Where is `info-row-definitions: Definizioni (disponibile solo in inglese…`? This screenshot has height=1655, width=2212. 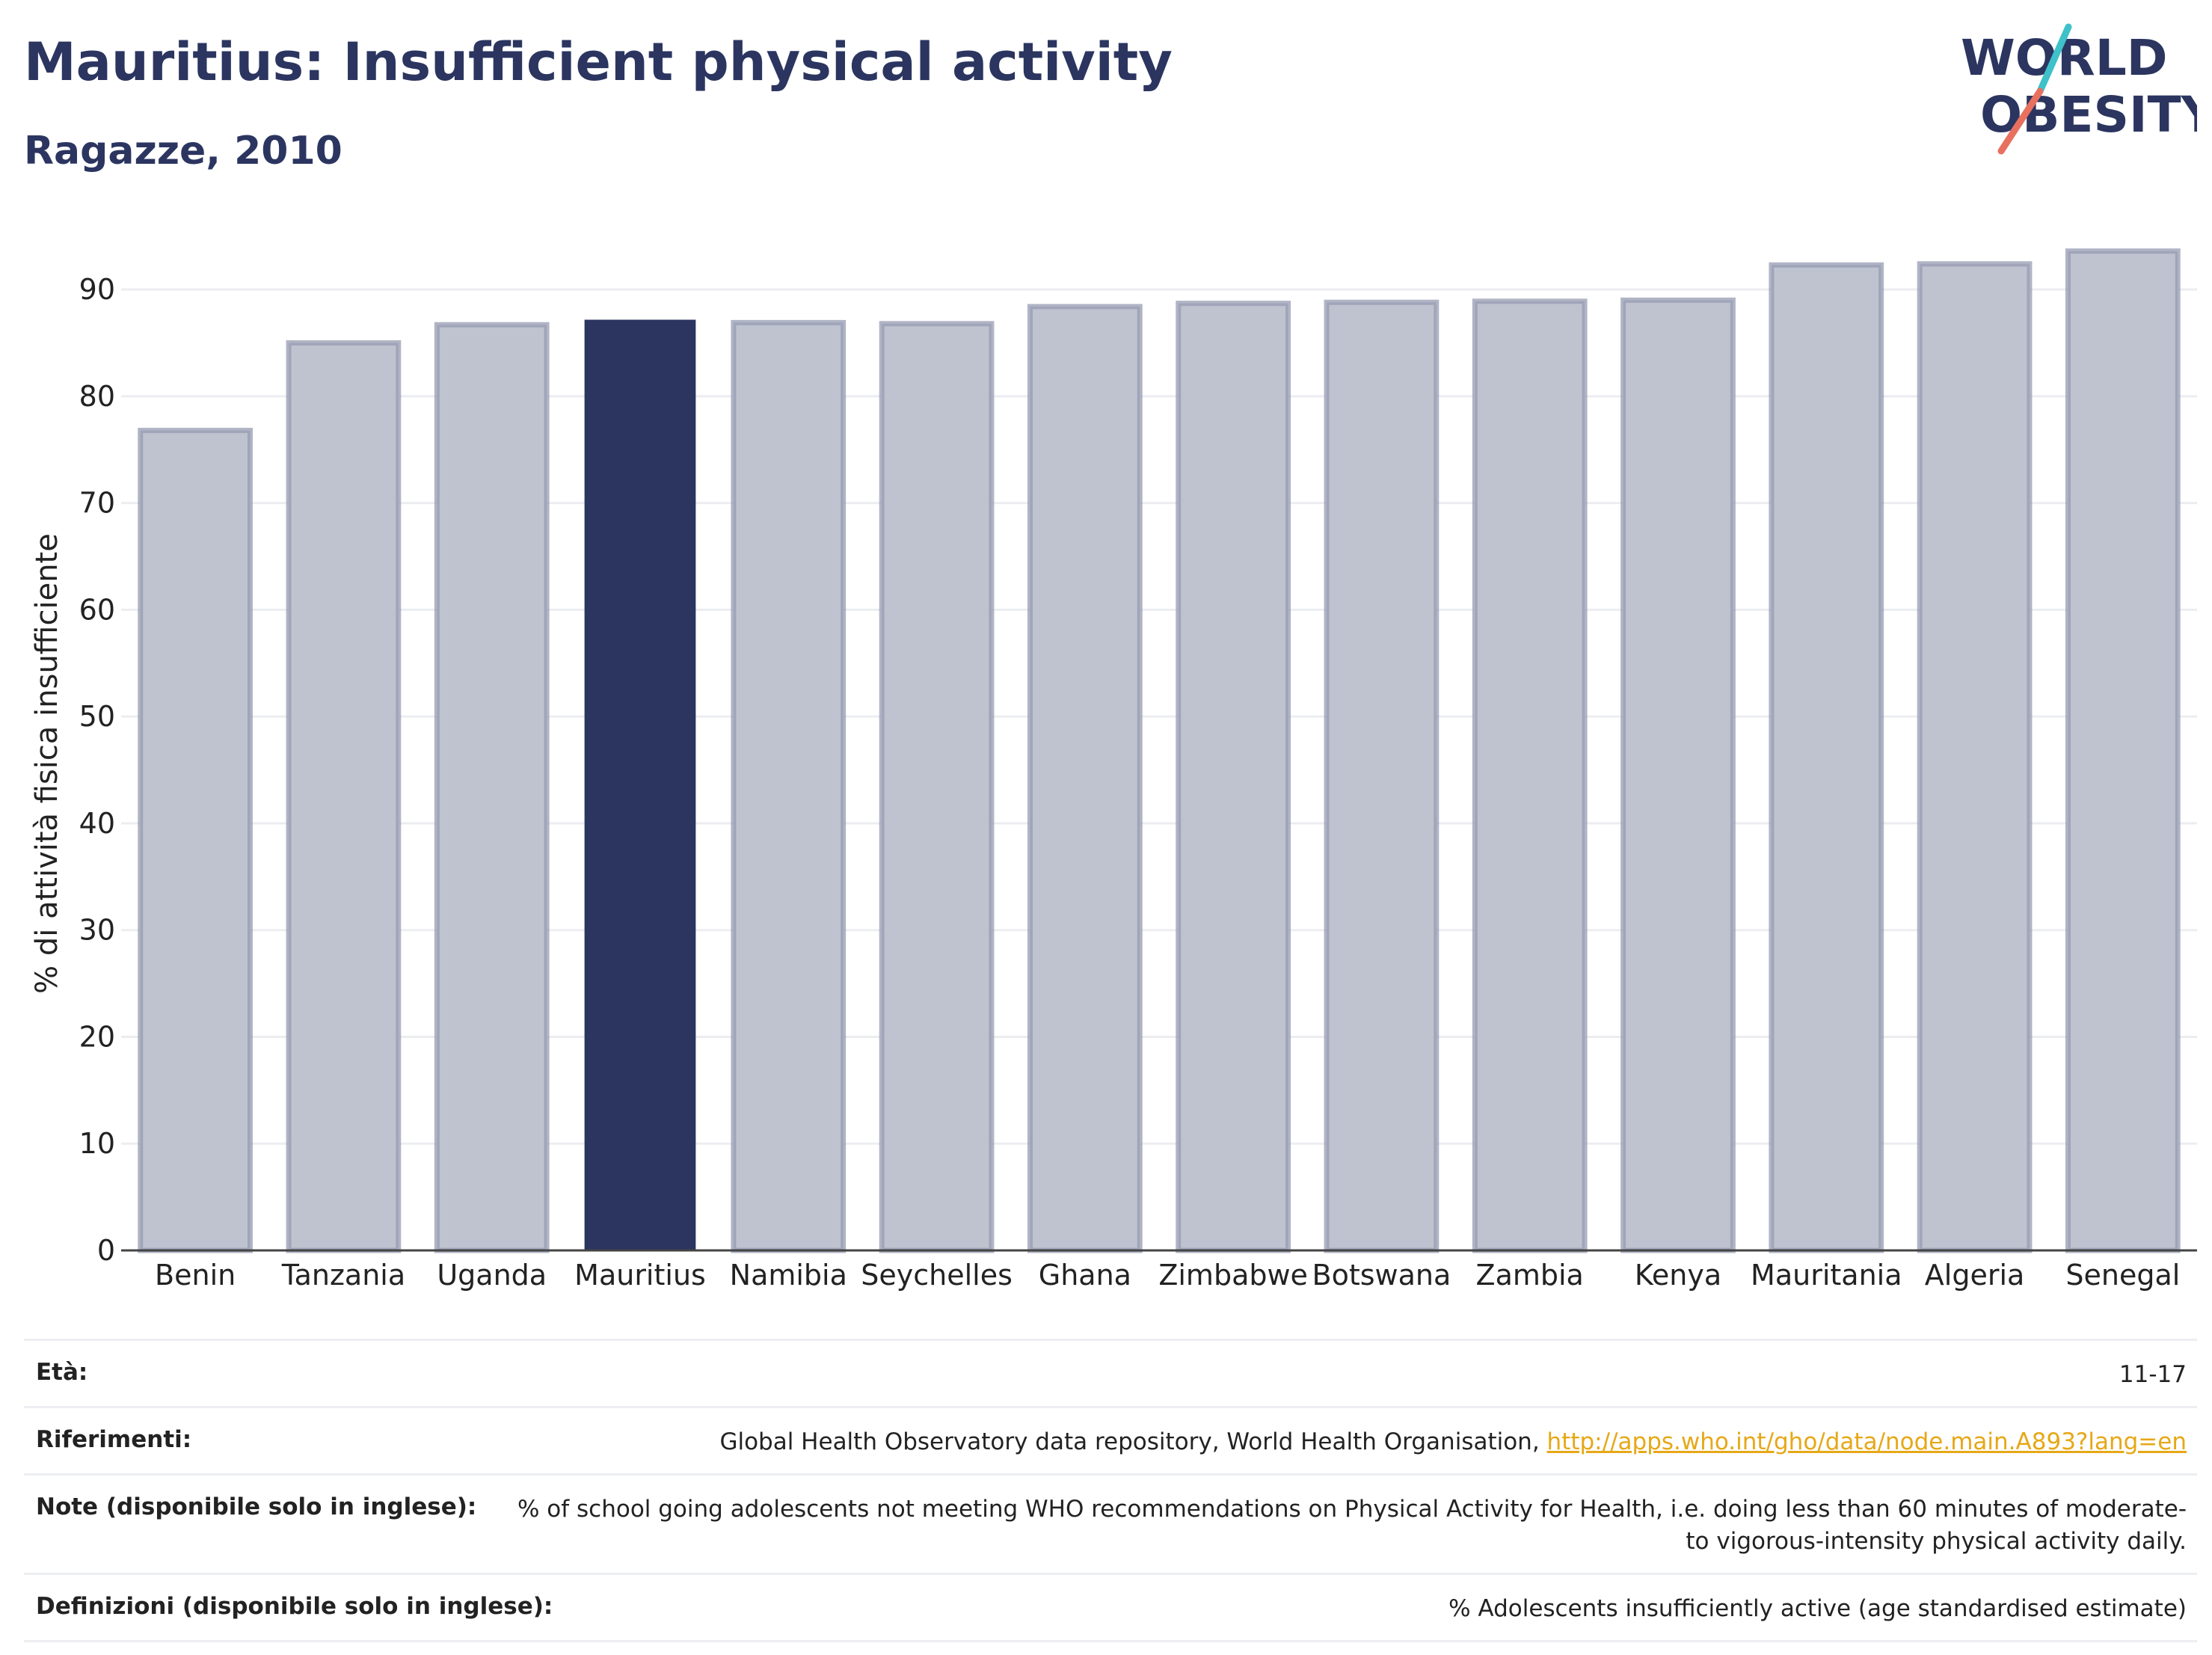 info-row-definitions: Definizioni (disponibile solo in inglese… is located at coordinates (1110, 1607).